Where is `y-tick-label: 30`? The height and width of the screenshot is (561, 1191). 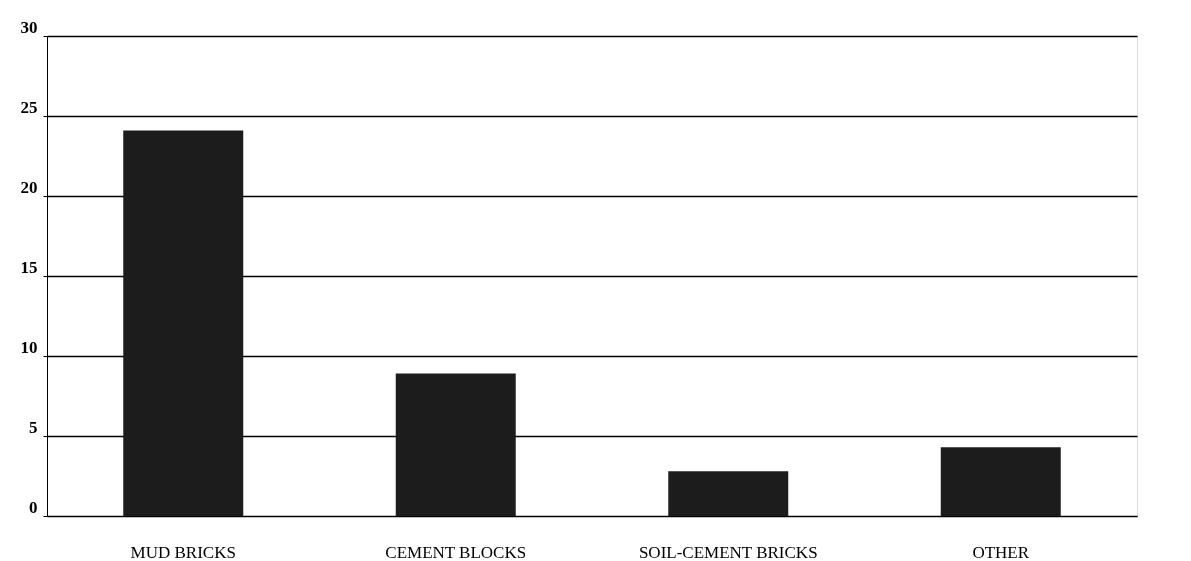
y-tick-label: 30 is located at coordinates (29, 27).